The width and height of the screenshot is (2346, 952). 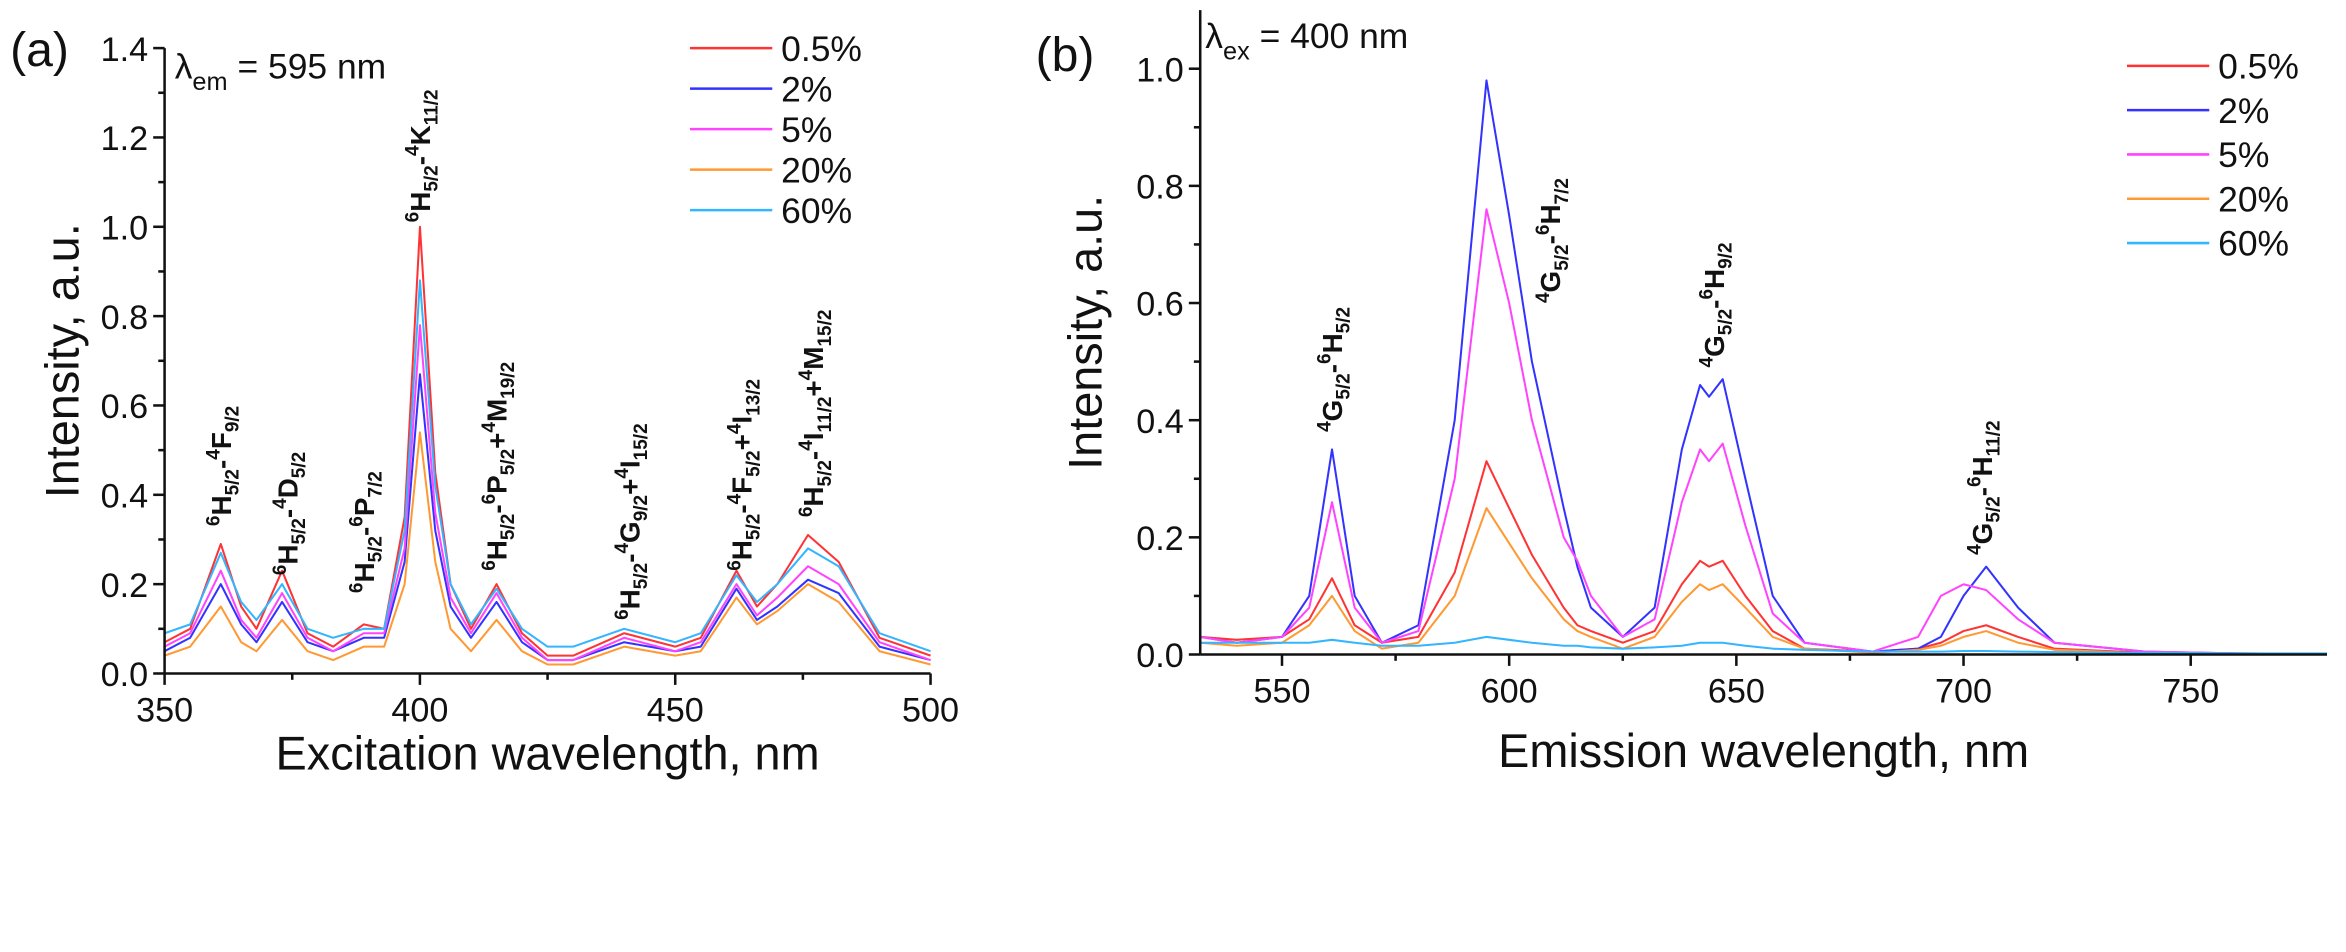 I want to click on x-tick-label: 700, so click(x=1963, y=692).